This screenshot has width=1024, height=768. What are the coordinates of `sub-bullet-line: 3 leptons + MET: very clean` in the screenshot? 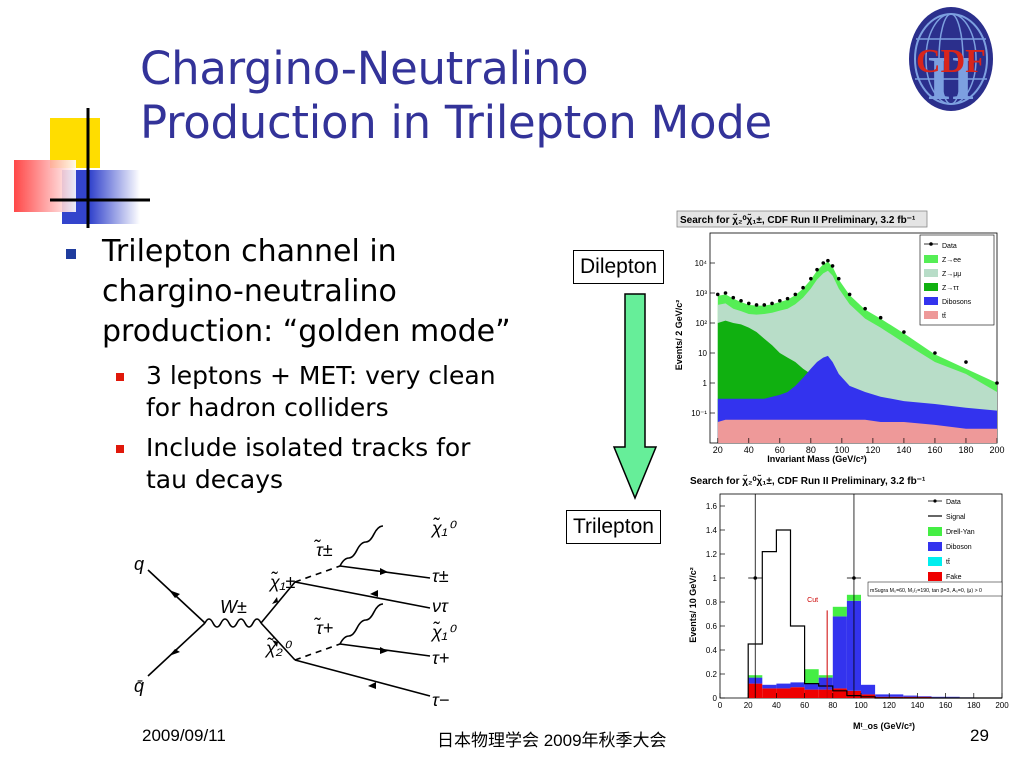 It's located at (321, 375).